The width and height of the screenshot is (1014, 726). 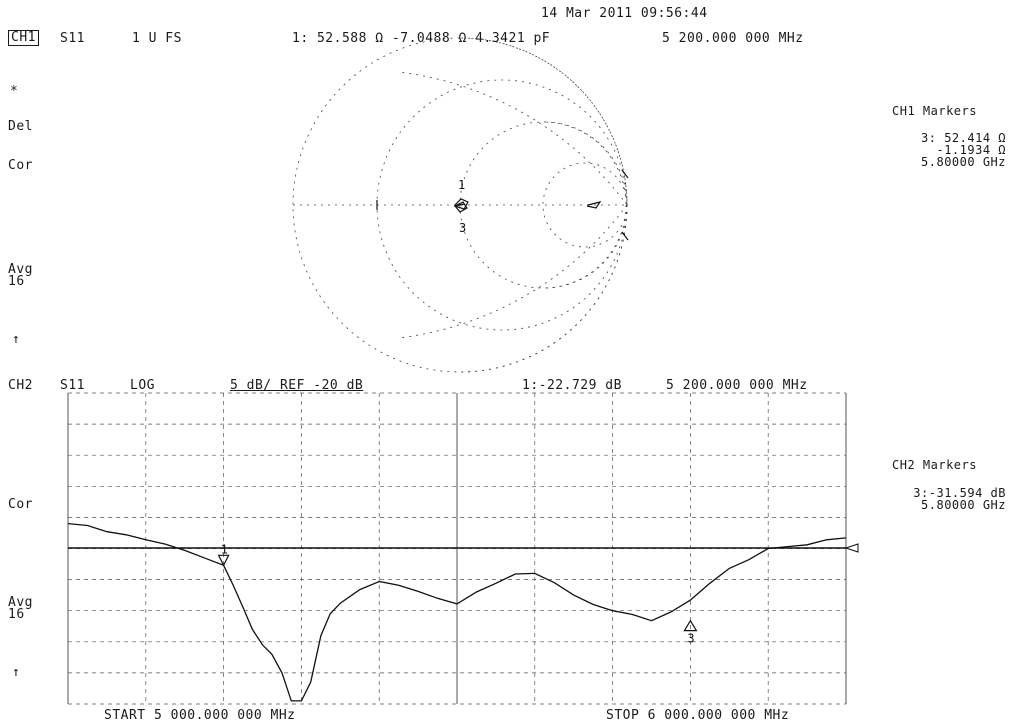 I want to click on ch2-markers-title: CH2 Markers, so click(x=934, y=465).